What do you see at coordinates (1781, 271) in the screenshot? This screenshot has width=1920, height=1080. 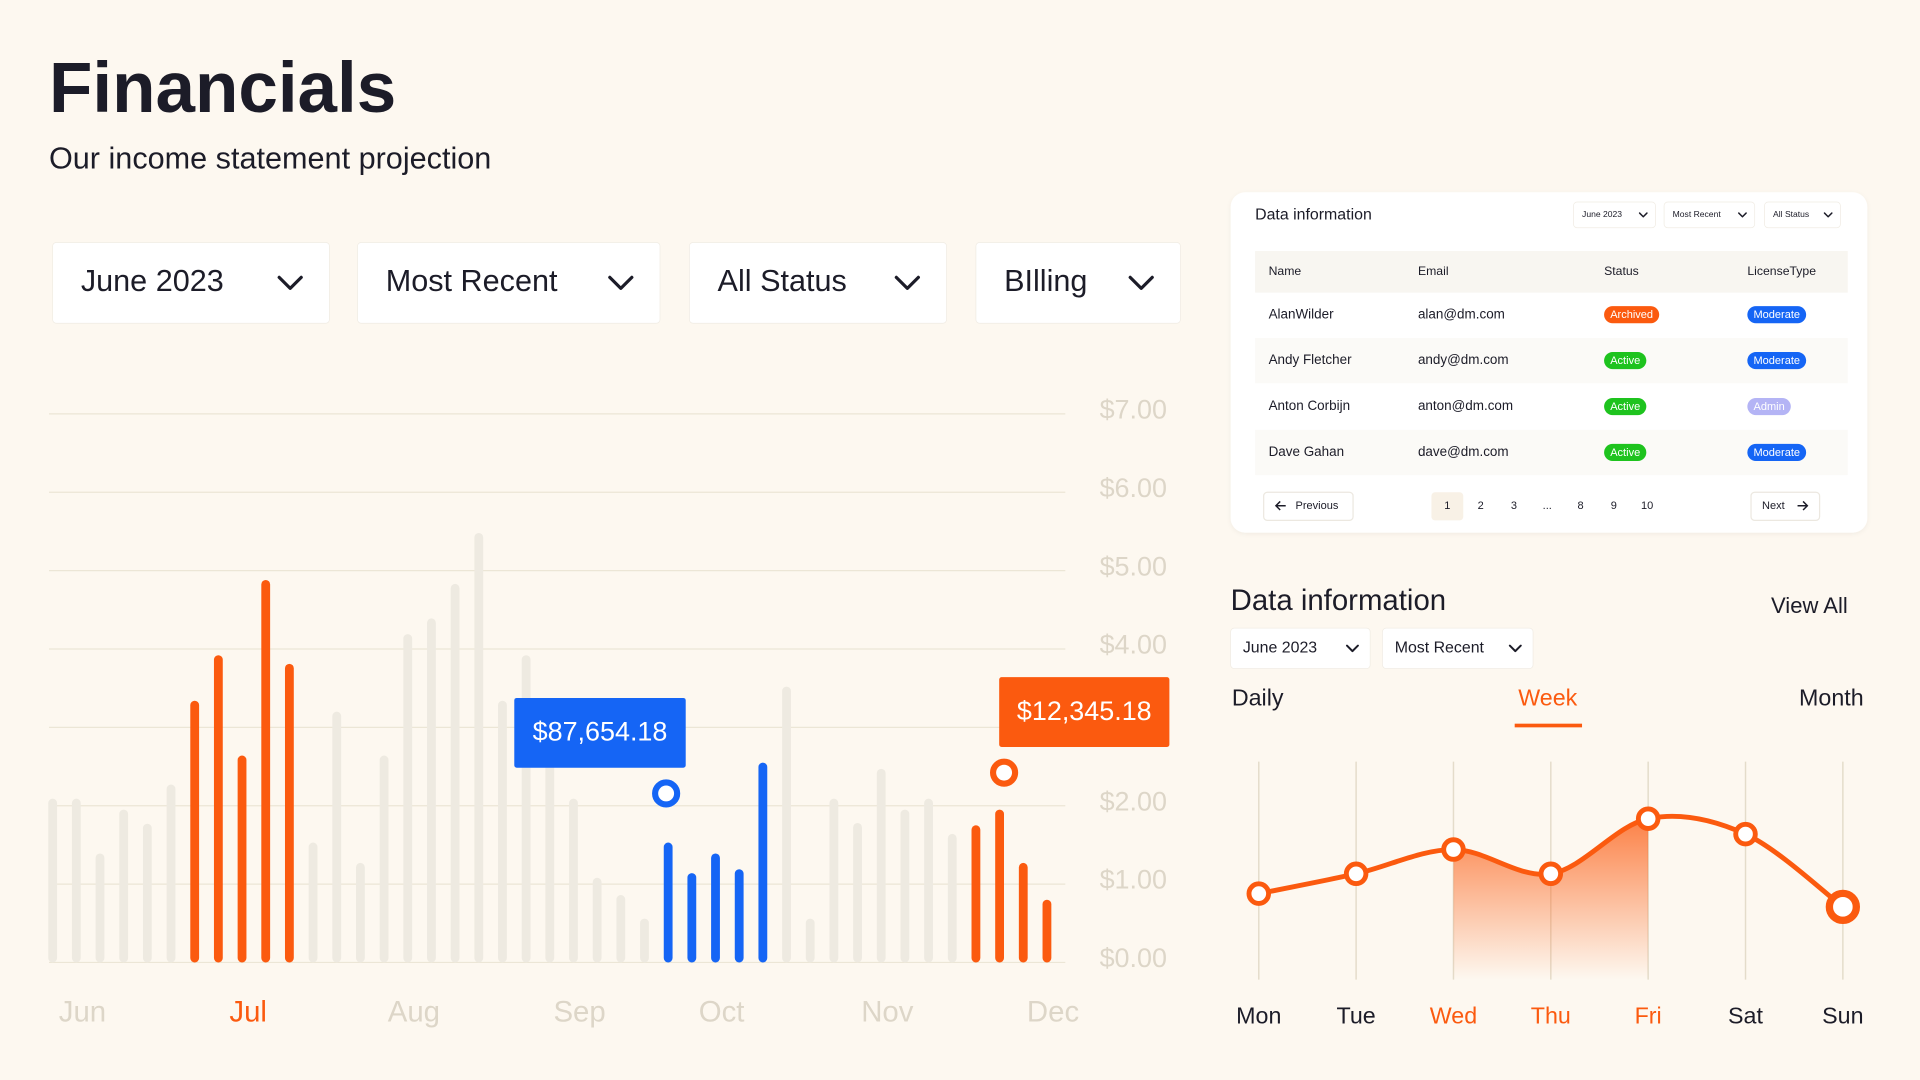 I see `column-header: LicenseType` at bounding box center [1781, 271].